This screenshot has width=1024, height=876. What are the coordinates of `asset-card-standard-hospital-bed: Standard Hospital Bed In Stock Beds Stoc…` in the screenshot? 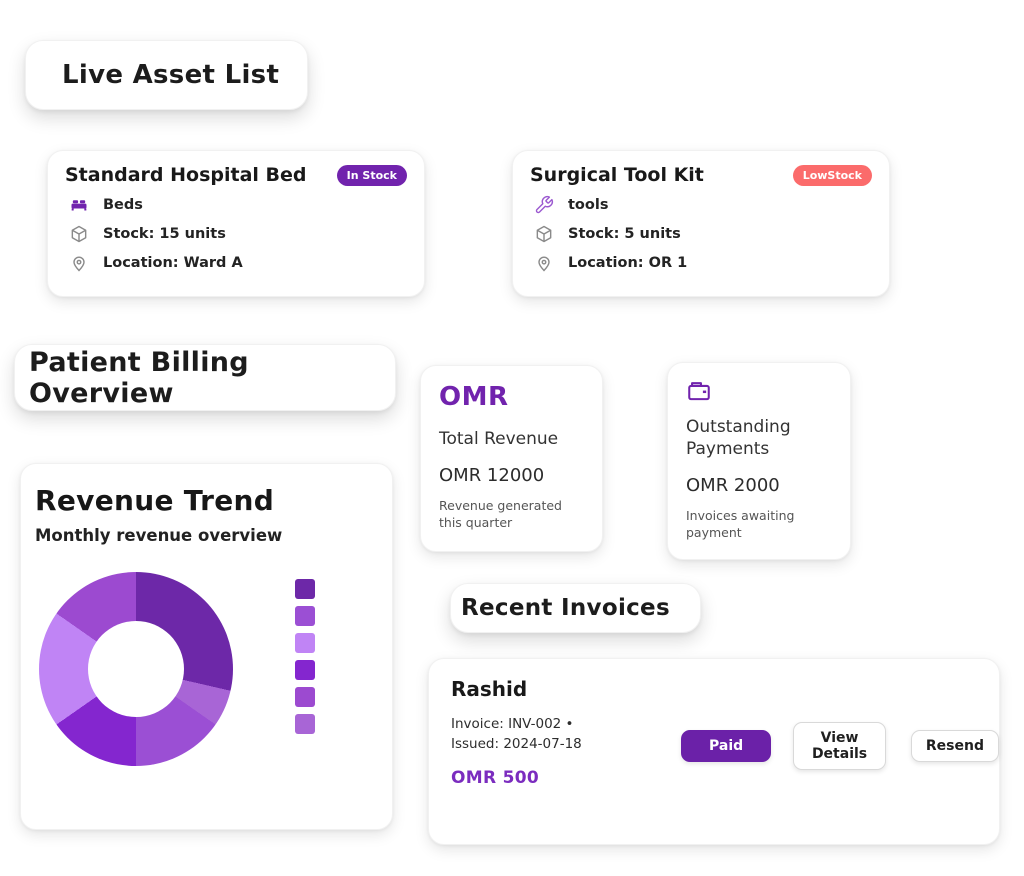 It's located at (236, 223).